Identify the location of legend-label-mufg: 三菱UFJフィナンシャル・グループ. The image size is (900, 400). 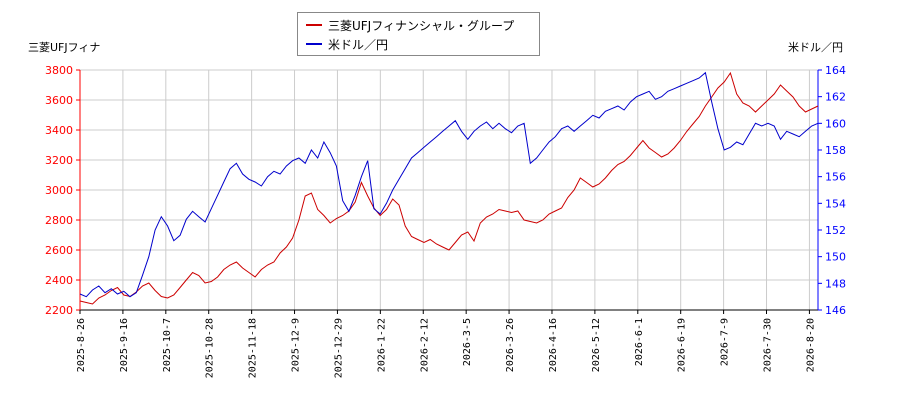
(421, 25).